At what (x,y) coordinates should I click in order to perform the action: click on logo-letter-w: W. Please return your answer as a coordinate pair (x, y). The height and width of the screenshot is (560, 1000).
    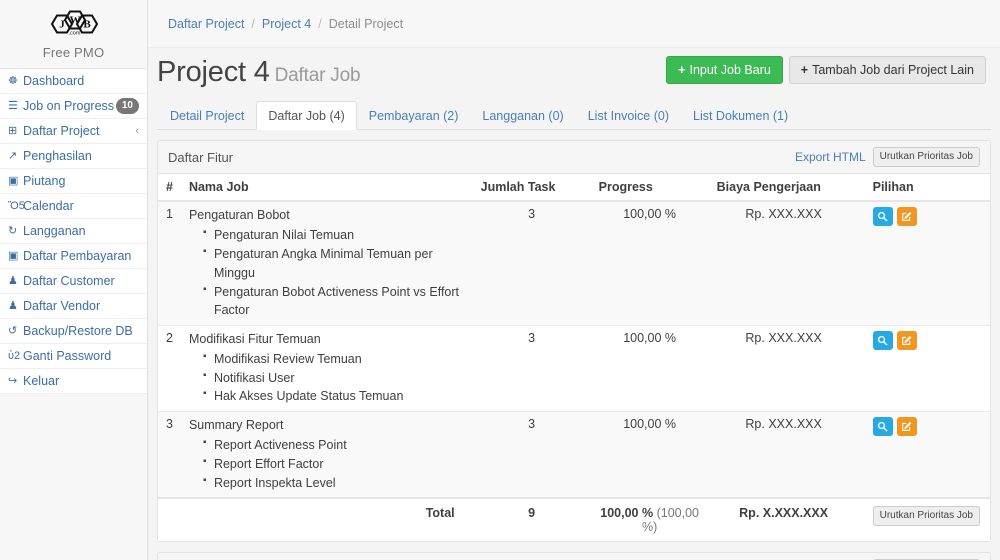
    Looking at the image, I should click on (74, 21).